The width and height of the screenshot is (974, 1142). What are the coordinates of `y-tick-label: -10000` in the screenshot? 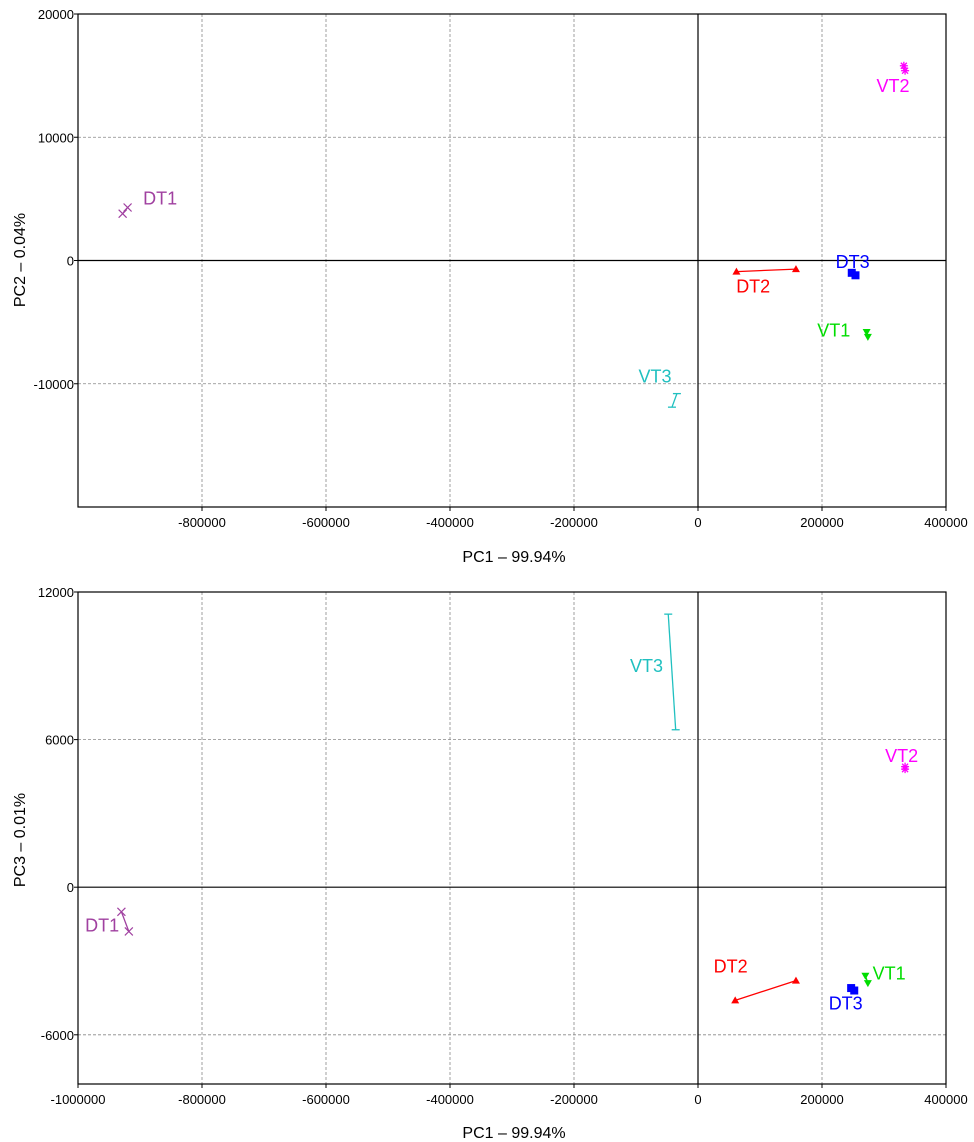 It's located at (54, 384).